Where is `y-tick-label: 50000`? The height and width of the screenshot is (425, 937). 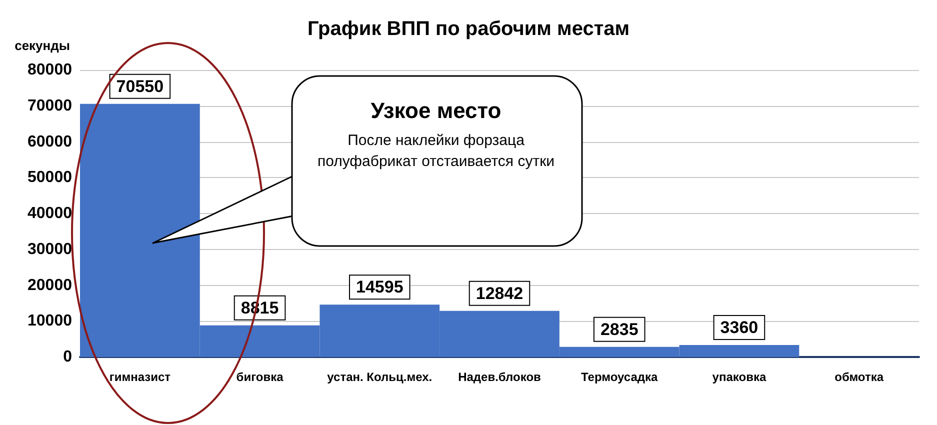 y-tick-label: 50000 is located at coordinates (50, 177).